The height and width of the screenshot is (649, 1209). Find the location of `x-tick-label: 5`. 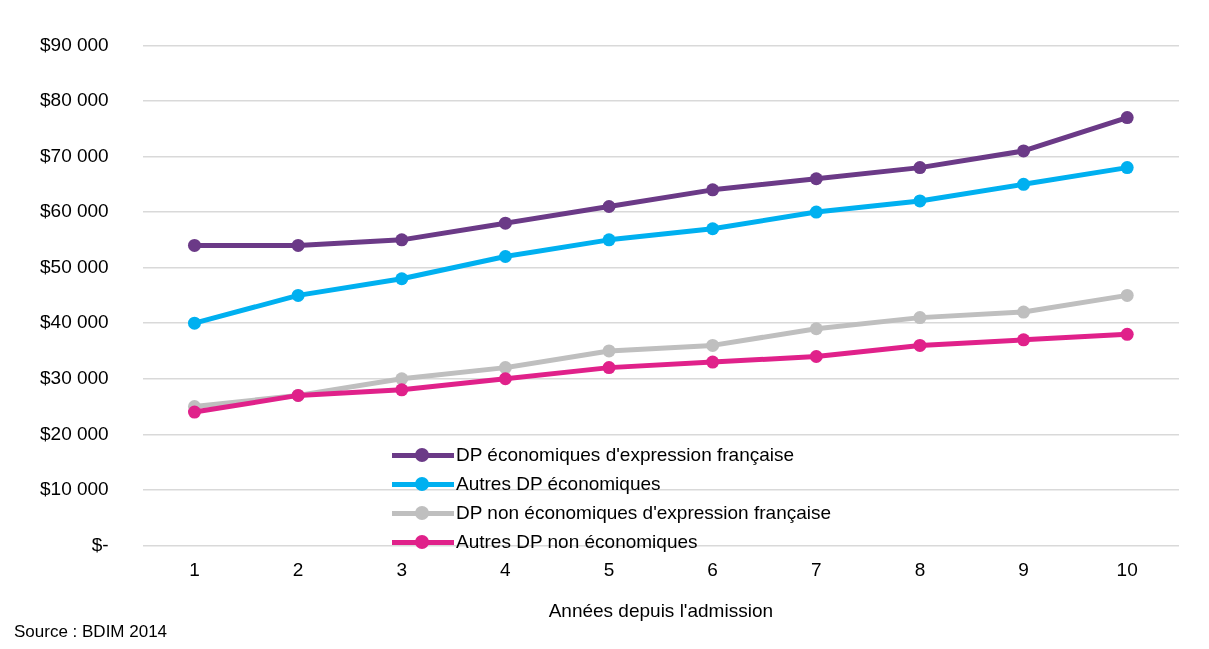

x-tick-label: 5 is located at coordinates (609, 570).